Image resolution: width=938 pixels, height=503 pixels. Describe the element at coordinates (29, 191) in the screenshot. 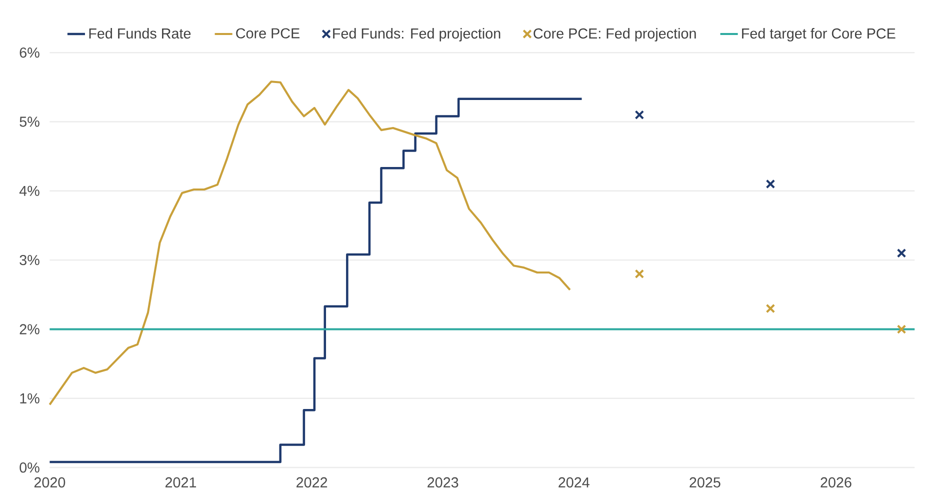

I see `y-tick-label: 4%` at that location.